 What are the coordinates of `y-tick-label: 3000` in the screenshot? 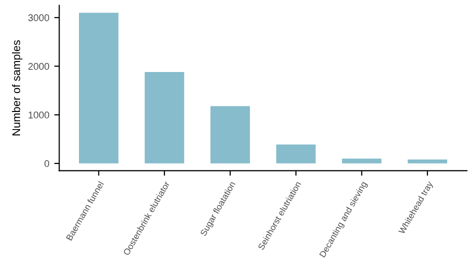 It's located at (39, 18).